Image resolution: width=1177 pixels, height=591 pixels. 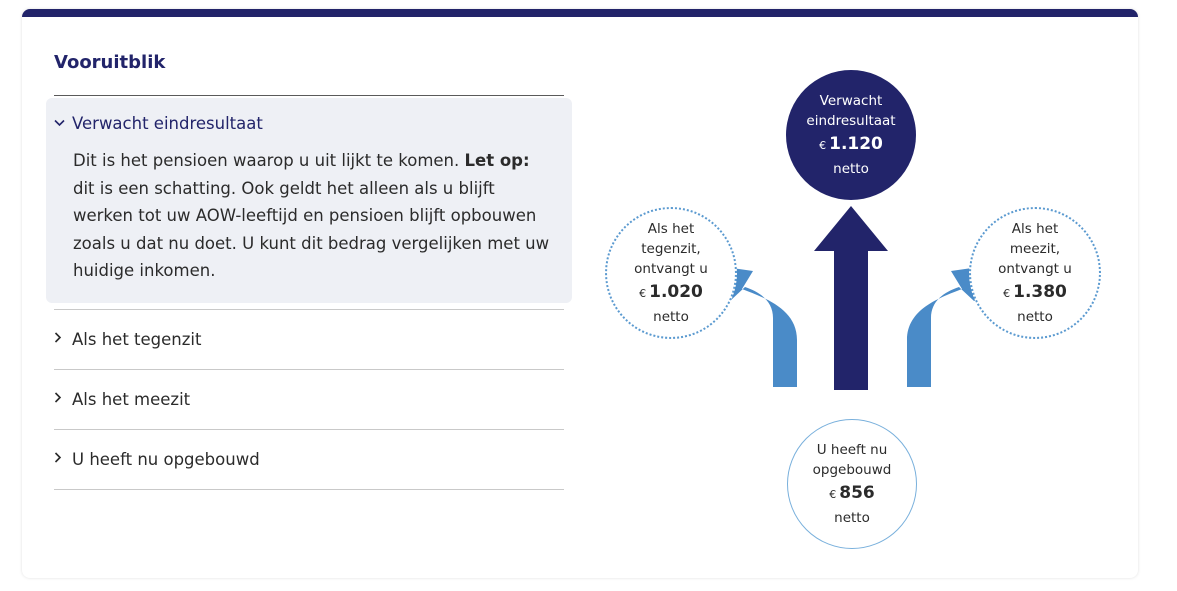 What do you see at coordinates (851, 101) in the screenshot?
I see `expected-label-line1: Verwacht` at bounding box center [851, 101].